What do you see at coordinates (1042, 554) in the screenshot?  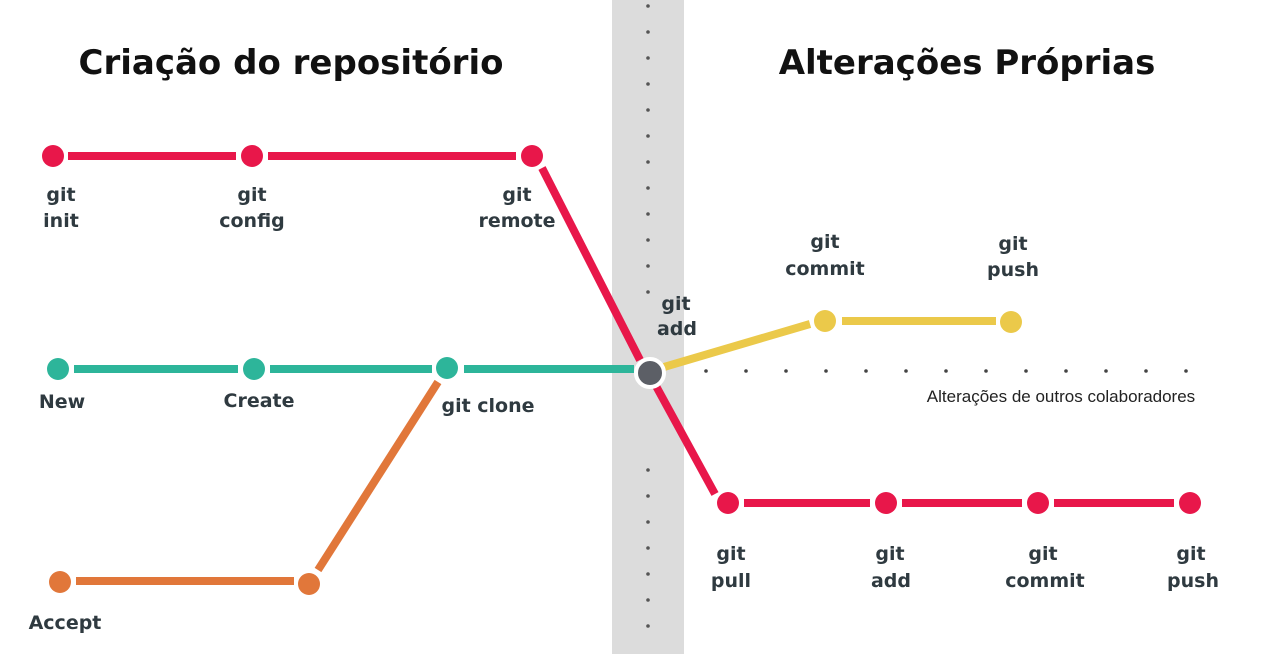 I see `label-git-commit-bottom-1: git` at bounding box center [1042, 554].